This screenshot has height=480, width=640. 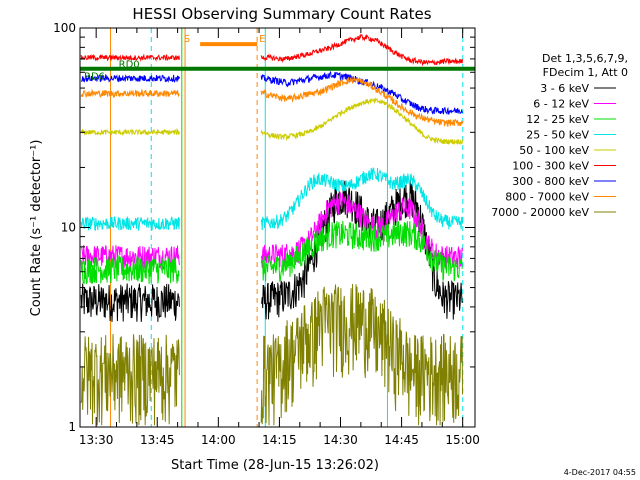 What do you see at coordinates (64, 28) in the screenshot?
I see `y-tick-label-100: 100` at bounding box center [64, 28].